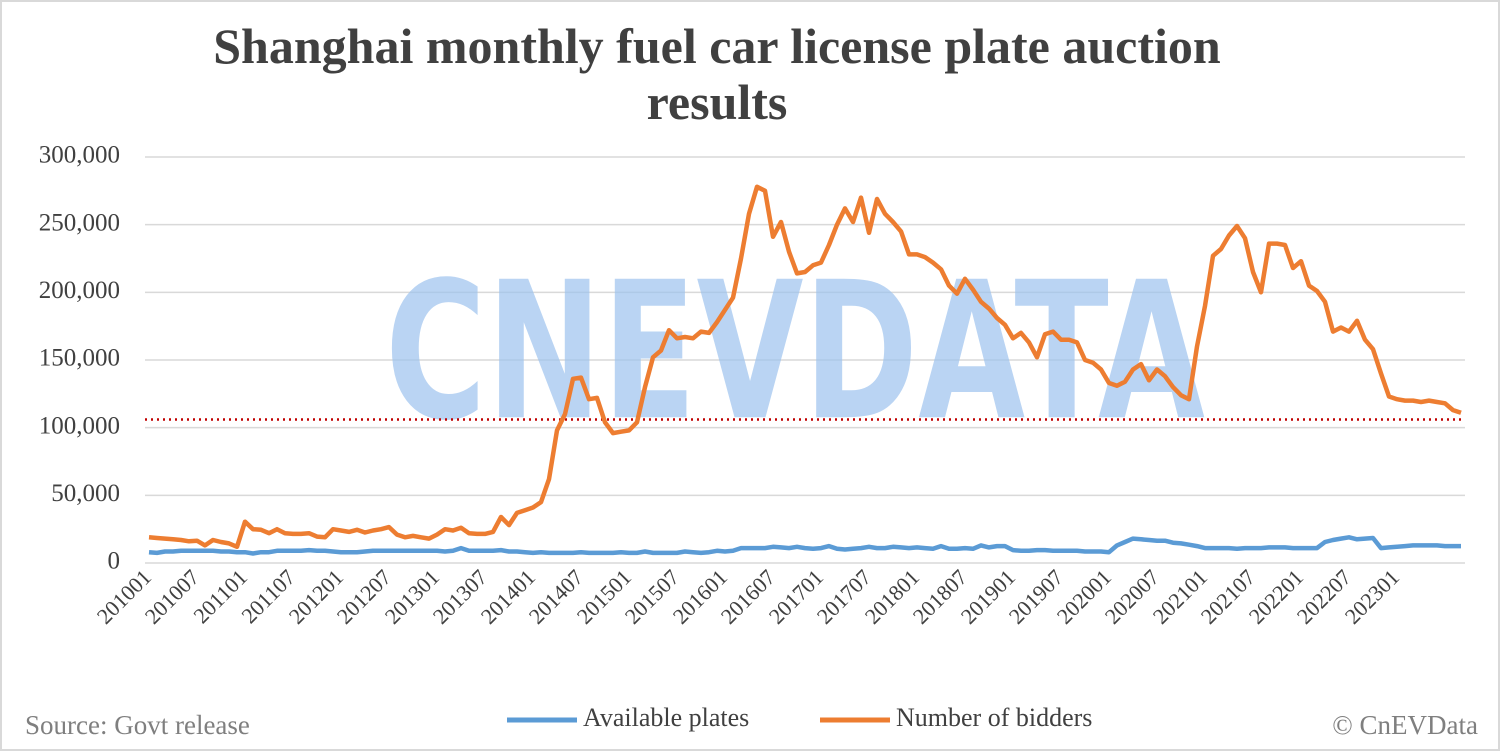  I want to click on source: Source: Govt release, so click(137, 725).